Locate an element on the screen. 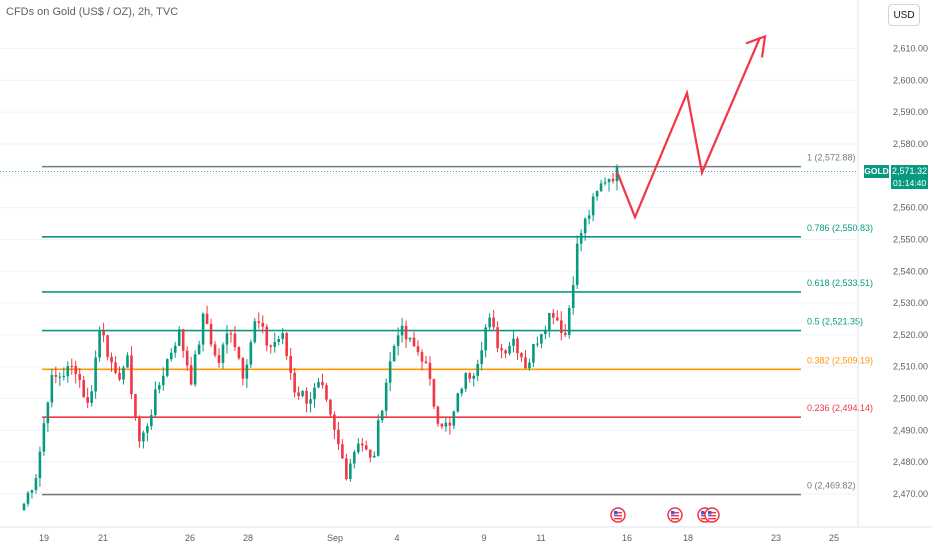 This screenshot has width=932, height=555. fib-level-label: 0.382 (2,509.19) is located at coordinates (840, 360).